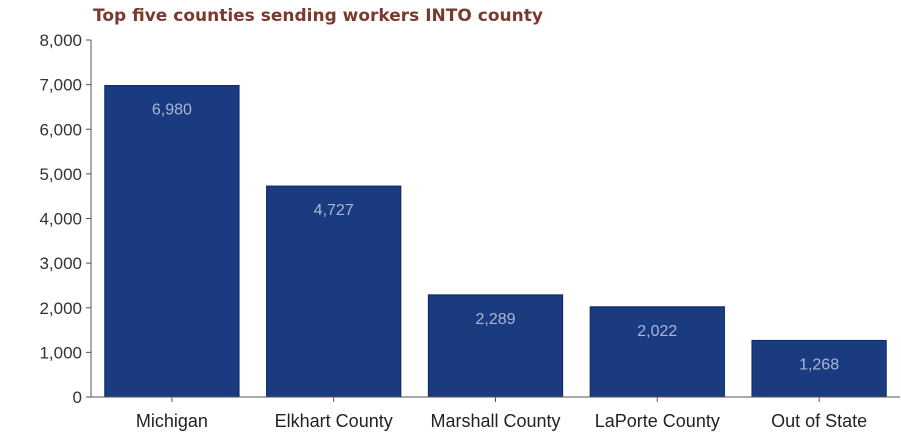 The height and width of the screenshot is (435, 901). Describe the element at coordinates (60, 308) in the screenshot. I see `y-tick-label: 2,000` at that location.